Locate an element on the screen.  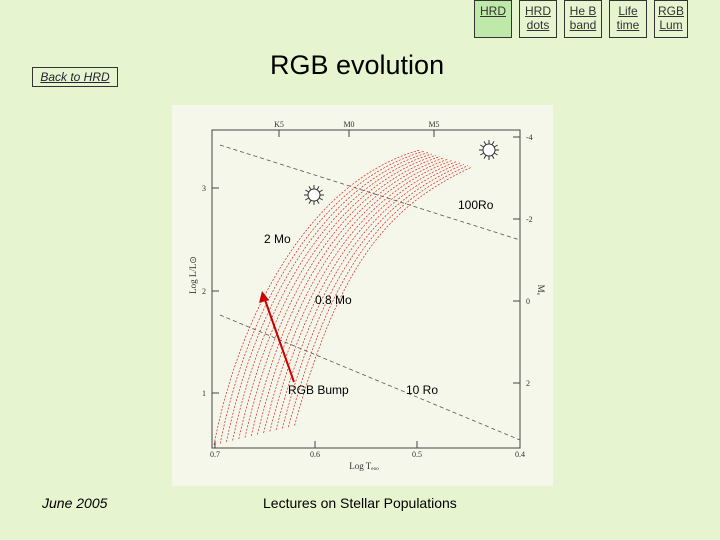
radius-10-label: 10 Ro is located at coordinates (422, 390).